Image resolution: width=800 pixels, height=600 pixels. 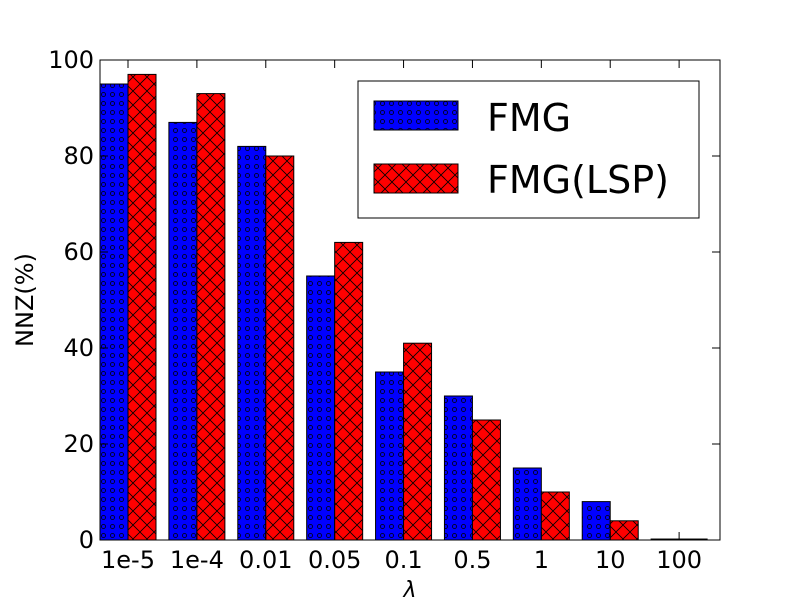 I want to click on legend: FMG FMG(LSP), so click(x=528, y=149).